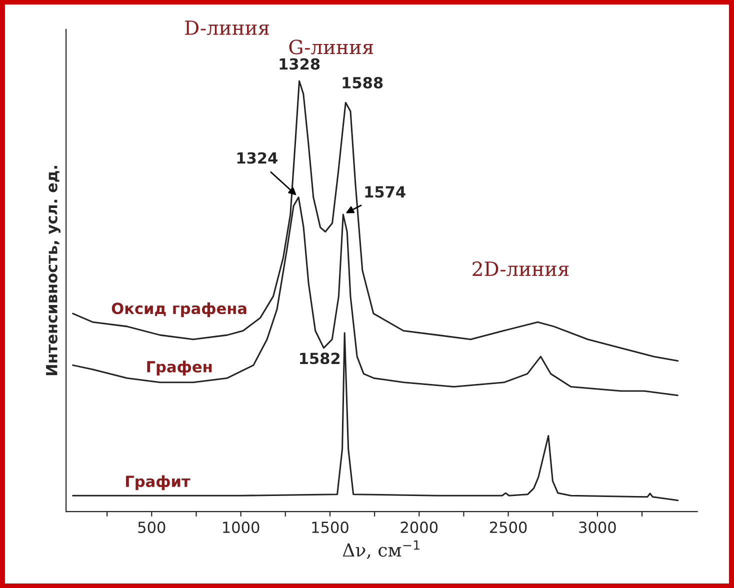  What do you see at coordinates (330, 528) in the screenshot?
I see `x-tick-label: 1500` at bounding box center [330, 528].